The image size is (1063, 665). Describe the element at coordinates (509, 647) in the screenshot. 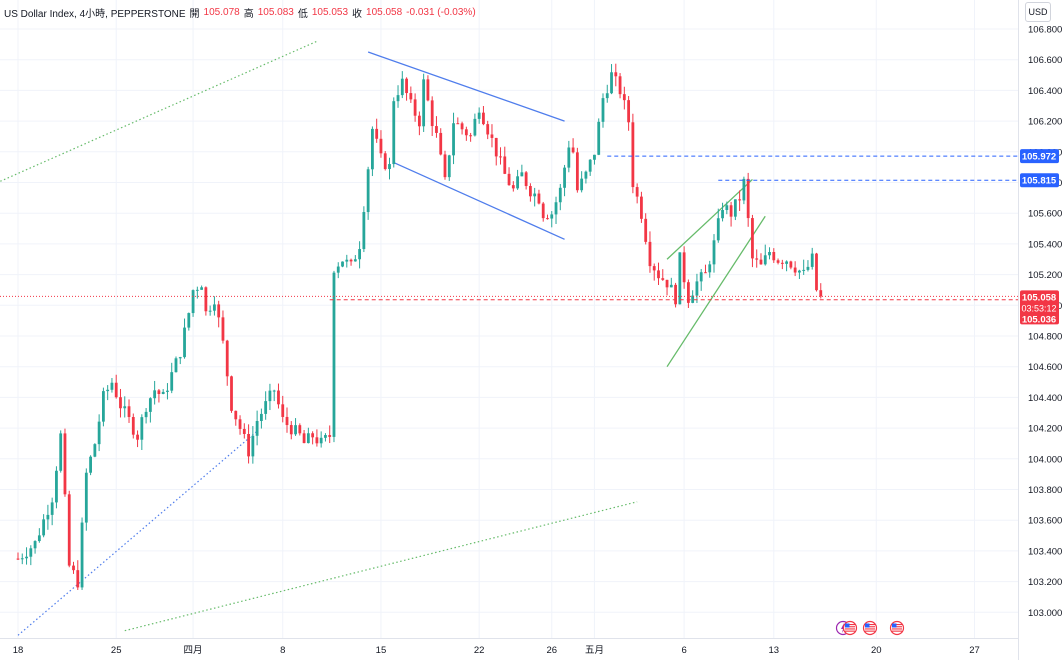

I see `x-axis: 18 25 四月 8 15 22 26 五月 6 13 20 27` at that location.